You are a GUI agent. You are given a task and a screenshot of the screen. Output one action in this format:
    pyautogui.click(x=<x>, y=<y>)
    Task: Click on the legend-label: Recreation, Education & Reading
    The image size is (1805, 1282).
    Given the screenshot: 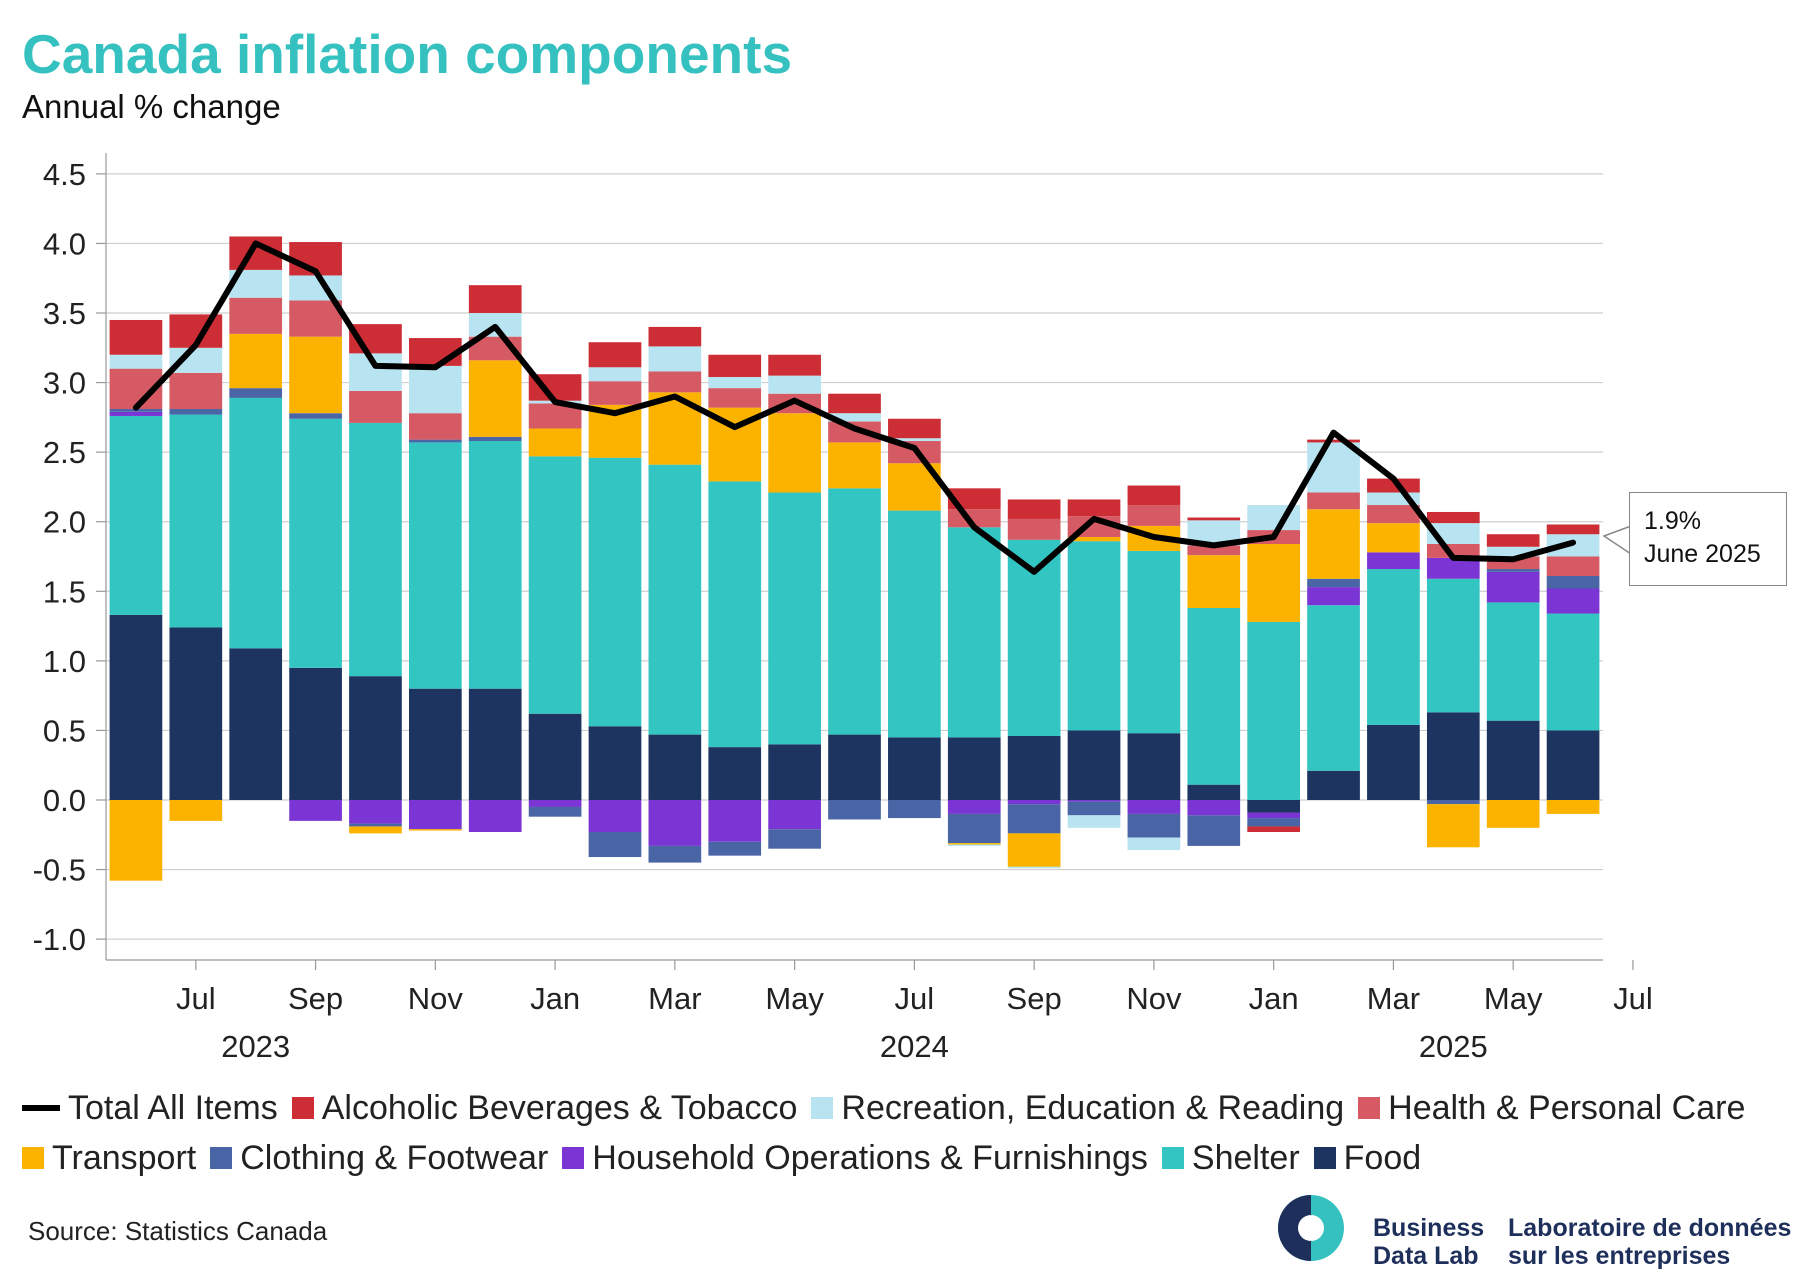 What is the action you would take?
    pyautogui.click(x=1093, y=1107)
    